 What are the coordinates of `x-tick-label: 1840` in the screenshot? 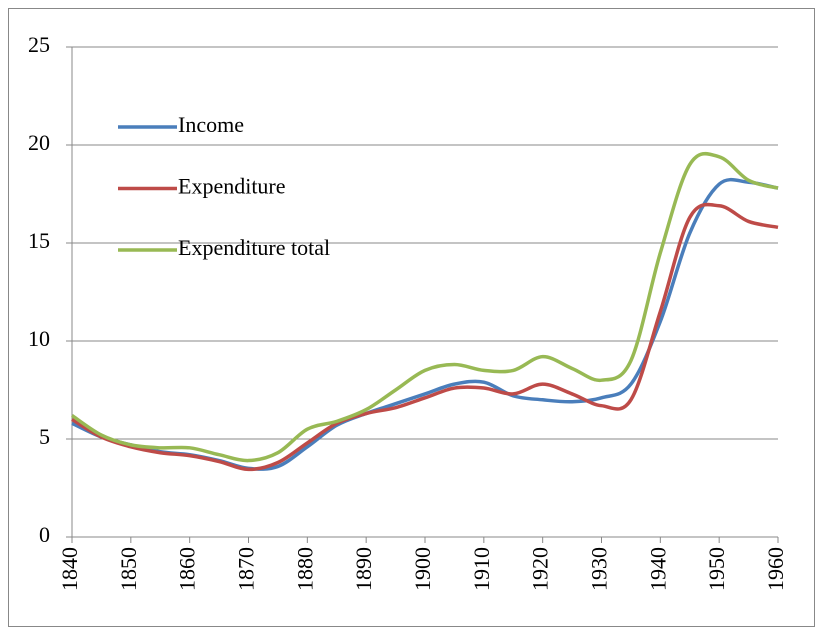 It's located at (69, 569).